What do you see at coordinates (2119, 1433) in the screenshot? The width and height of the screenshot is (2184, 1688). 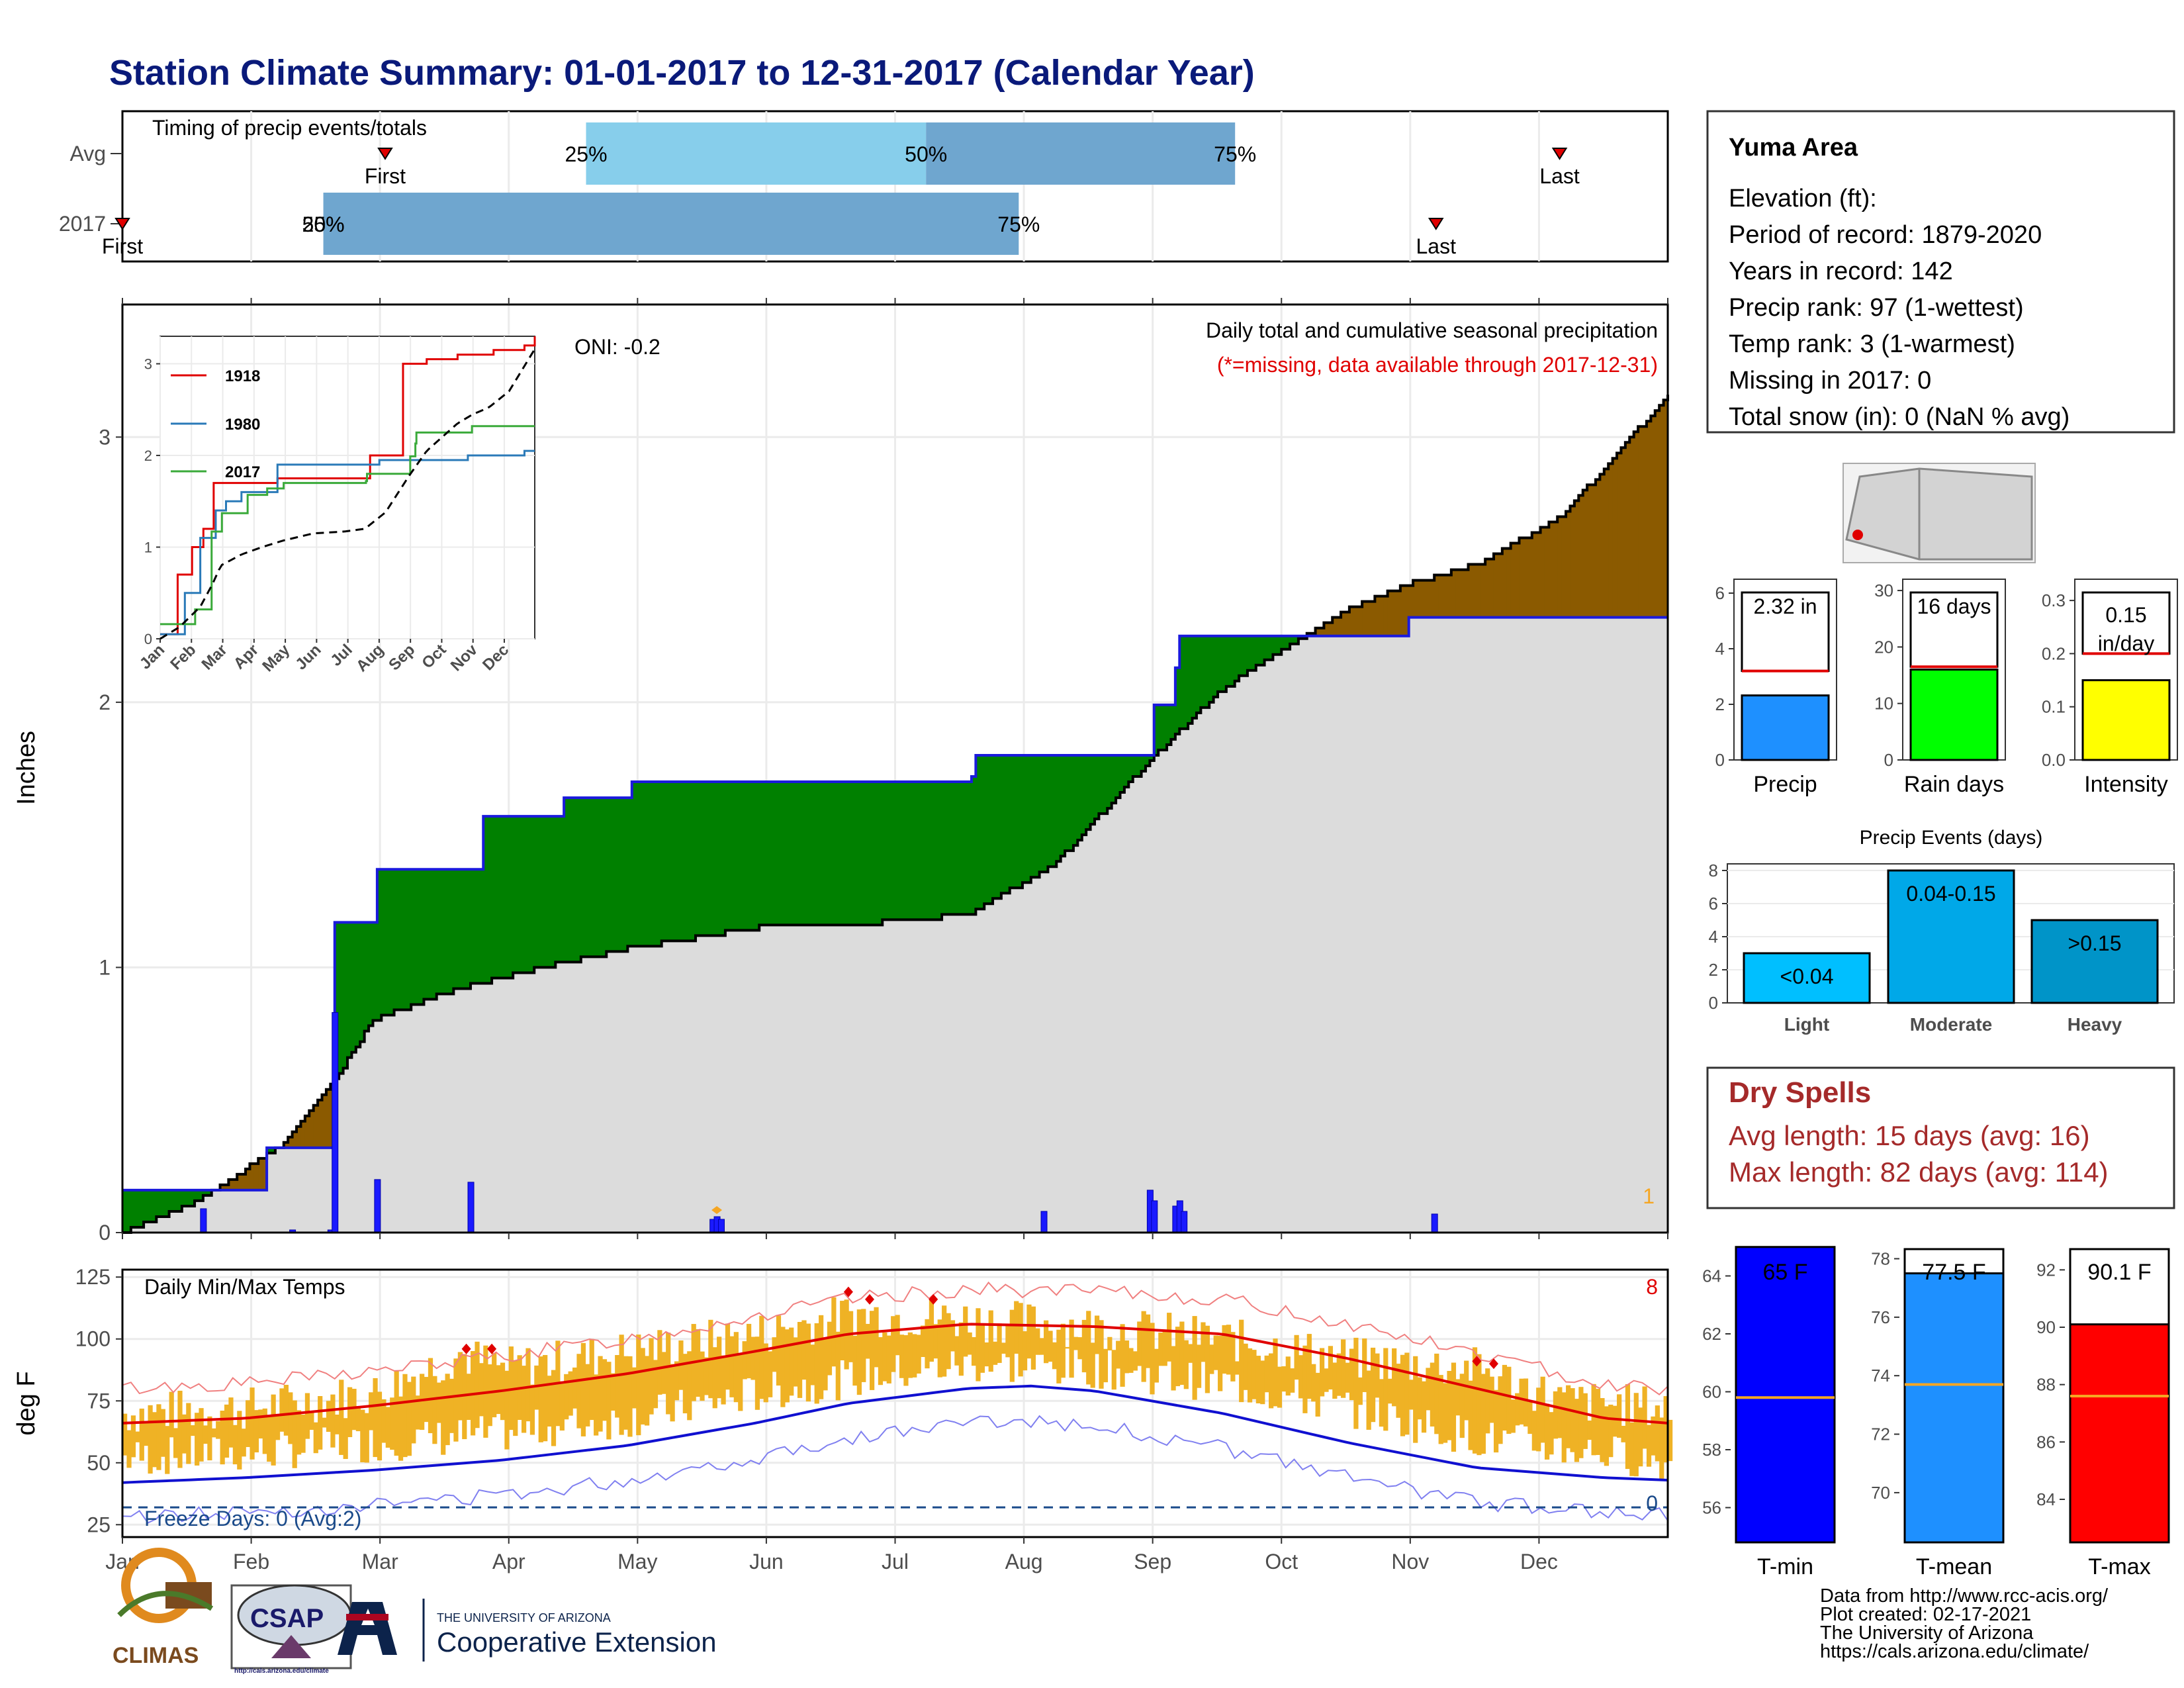 I see `temp-bar` at bounding box center [2119, 1433].